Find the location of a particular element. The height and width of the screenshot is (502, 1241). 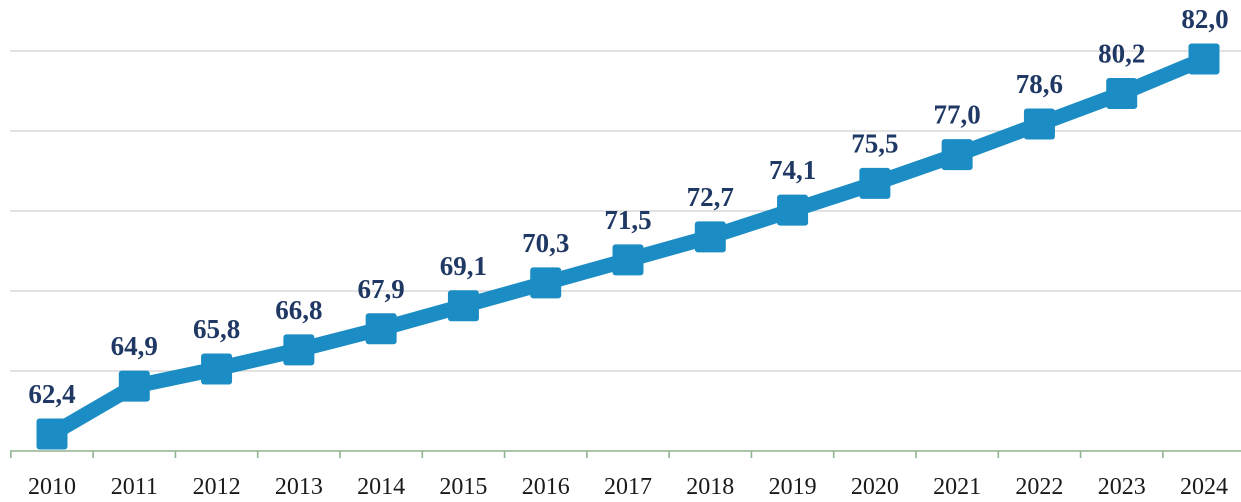

data-label: 78,6 is located at coordinates (1039, 84).